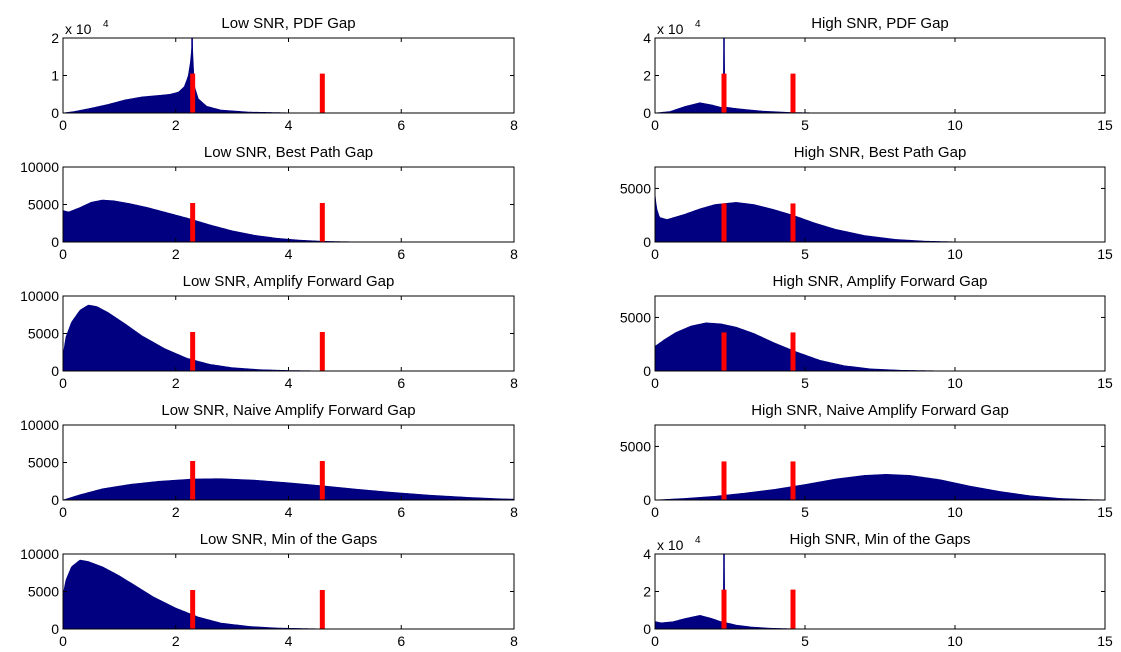 The width and height of the screenshot is (1121, 652). Describe the element at coordinates (39, 296) in the screenshot. I see `y-tick-label: 10000` at that location.